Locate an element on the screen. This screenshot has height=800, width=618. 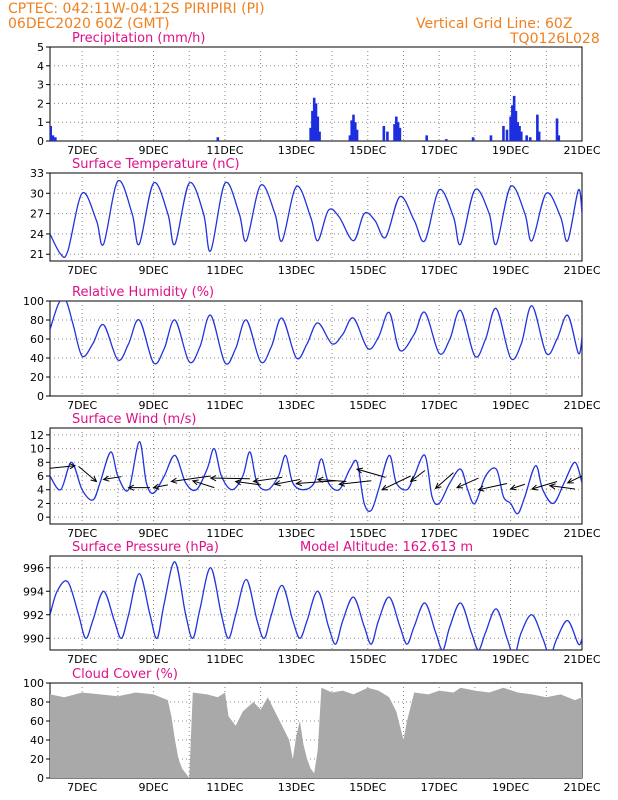
y-tick-label: 996 is located at coordinates (33, 568).